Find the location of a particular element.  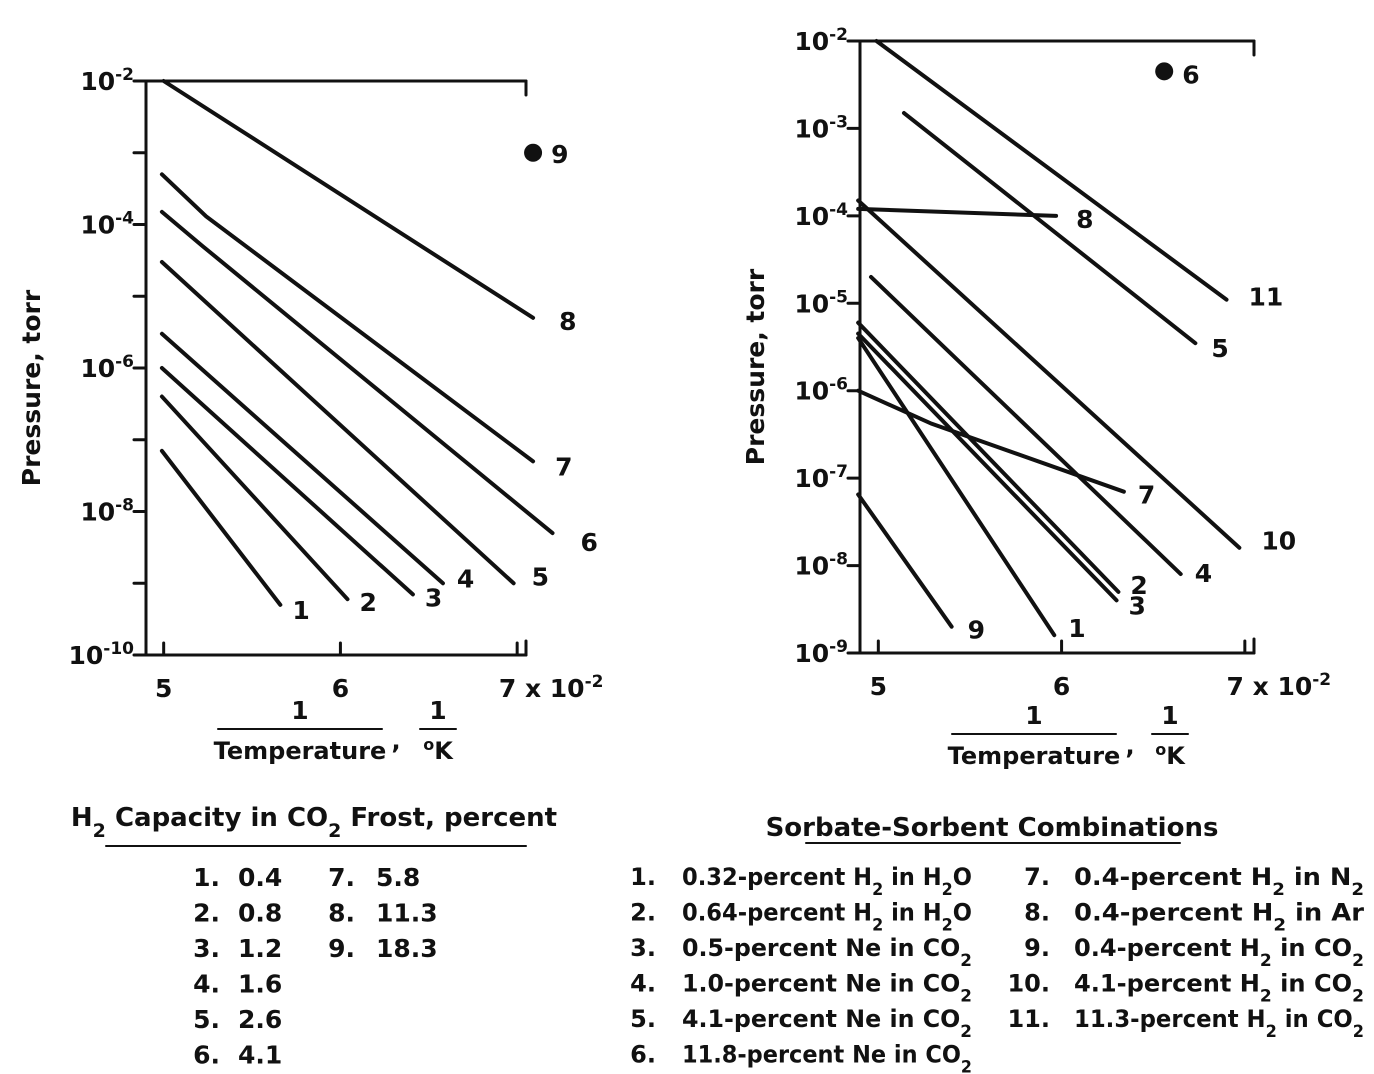

series-10-line is located at coordinates (1049, 374).